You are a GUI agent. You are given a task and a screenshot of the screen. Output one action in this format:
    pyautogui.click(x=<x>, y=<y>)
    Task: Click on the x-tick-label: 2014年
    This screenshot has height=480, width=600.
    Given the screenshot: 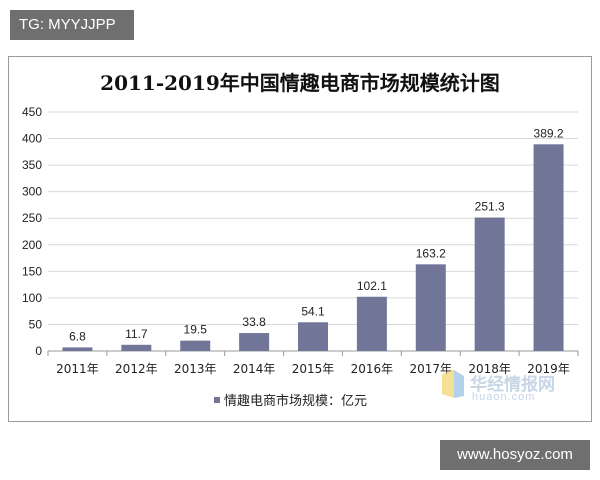 What is the action you would take?
    pyautogui.click(x=254, y=369)
    